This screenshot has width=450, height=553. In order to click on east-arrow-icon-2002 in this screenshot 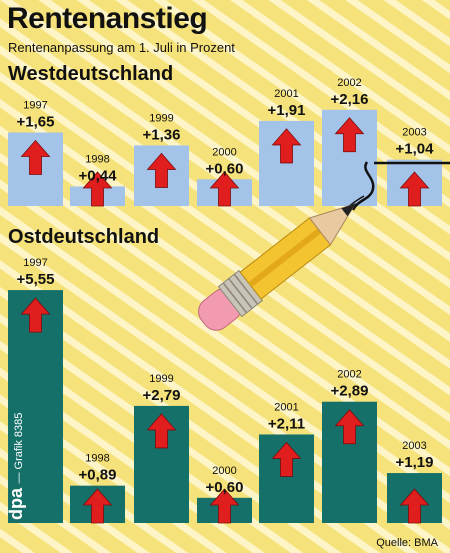, I will do `click(349, 427)`.